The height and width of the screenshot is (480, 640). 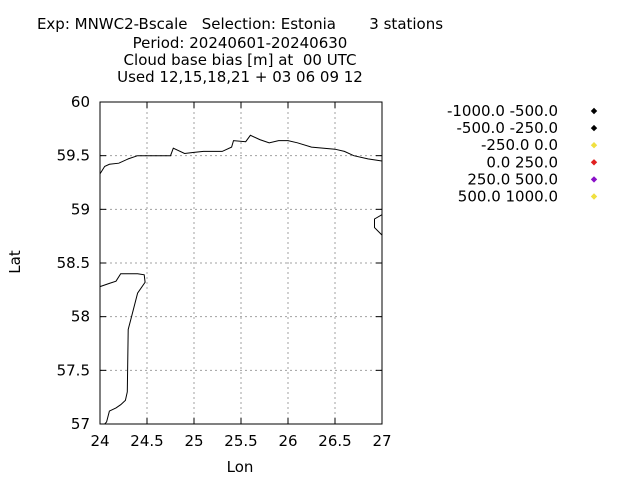 I want to click on x-tick-label: 26.5, so click(x=334, y=441).